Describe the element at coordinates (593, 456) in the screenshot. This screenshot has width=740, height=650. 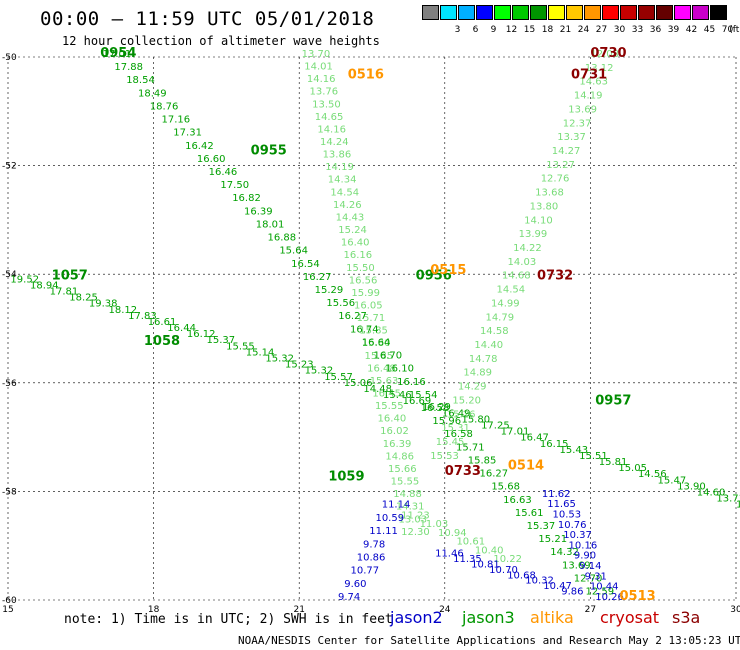
I see `swh-value: 15.51` at that location.